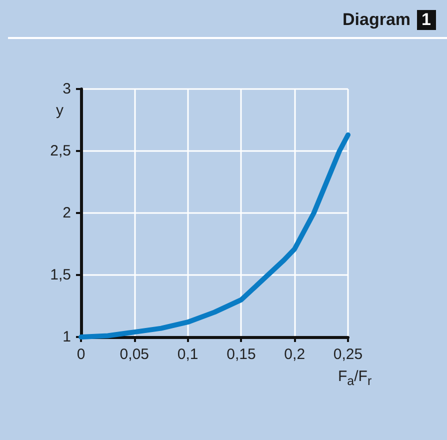 The height and width of the screenshot is (440, 447). I want to click on x-tick-label: 0,05, so click(134, 354).